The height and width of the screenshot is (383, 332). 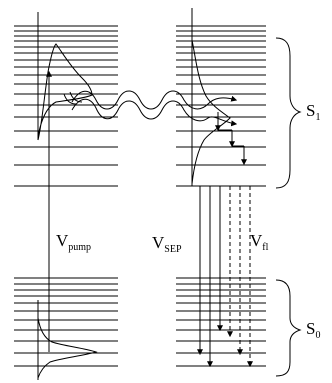 What do you see at coordinates (288, 113) in the screenshot?
I see `s1-brace` at bounding box center [288, 113].